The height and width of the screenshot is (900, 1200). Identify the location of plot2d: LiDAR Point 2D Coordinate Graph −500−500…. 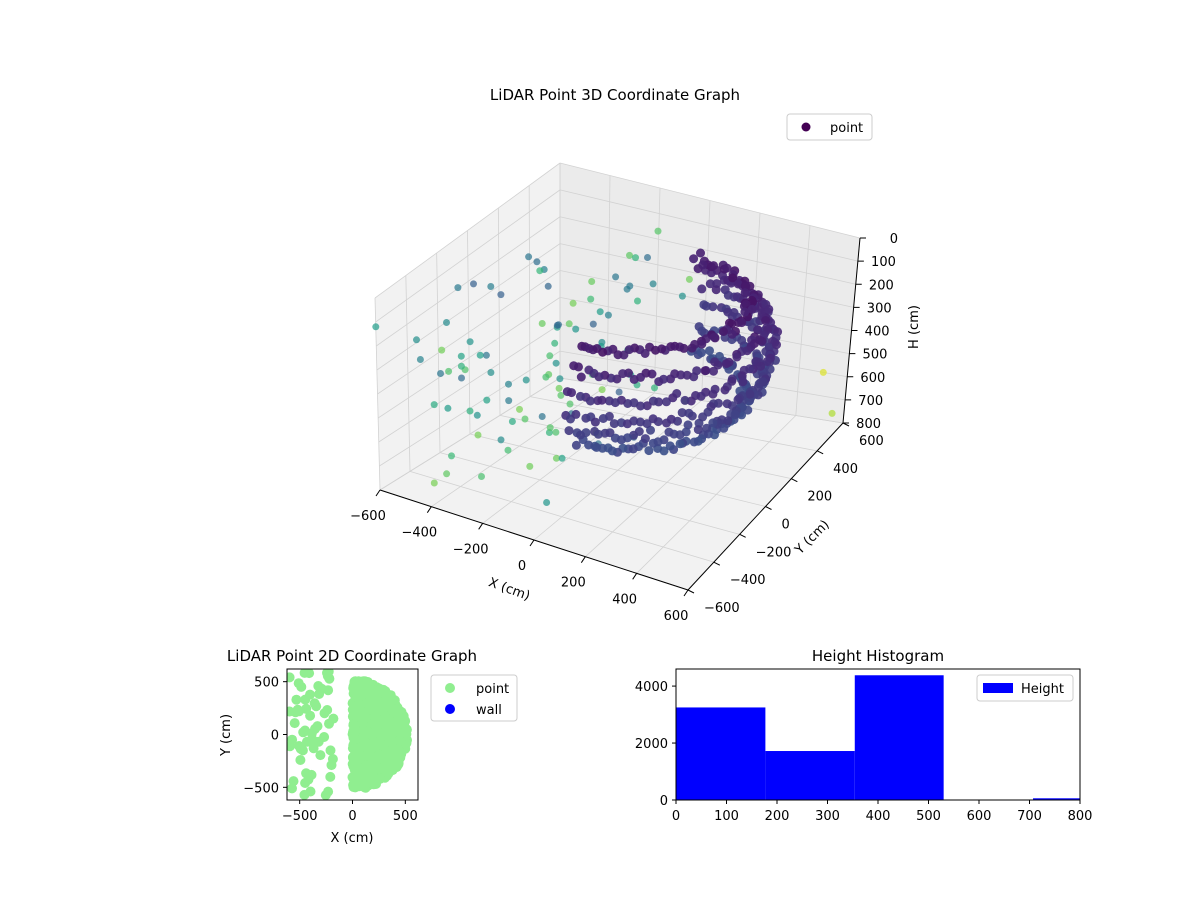
(368, 746).